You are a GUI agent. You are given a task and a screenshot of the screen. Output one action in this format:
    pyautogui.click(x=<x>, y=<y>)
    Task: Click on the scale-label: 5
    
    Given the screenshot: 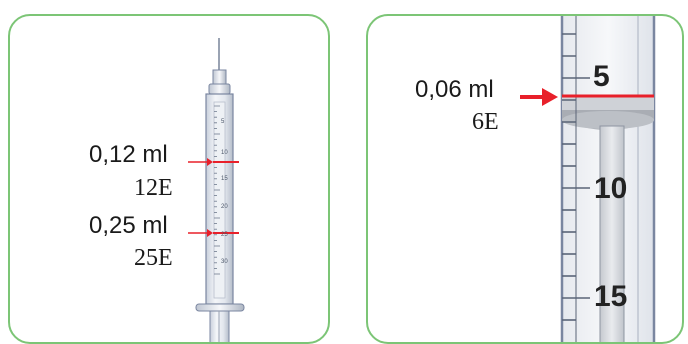 What is the action you would take?
    pyautogui.click(x=223, y=122)
    